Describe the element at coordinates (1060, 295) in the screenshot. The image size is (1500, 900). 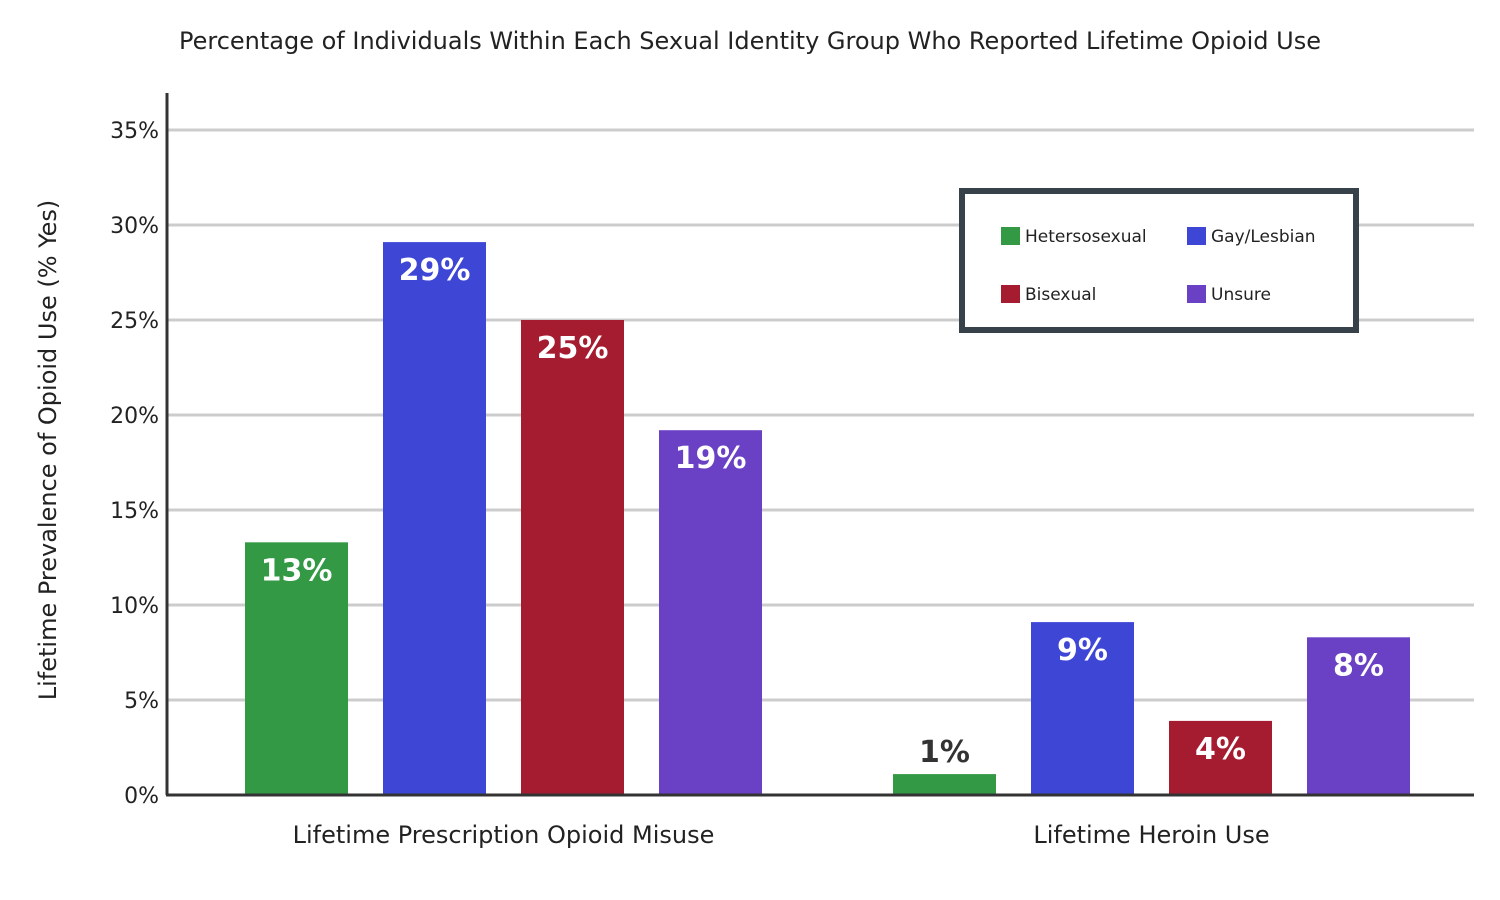
I see `legend-label: Bisexual` at that location.